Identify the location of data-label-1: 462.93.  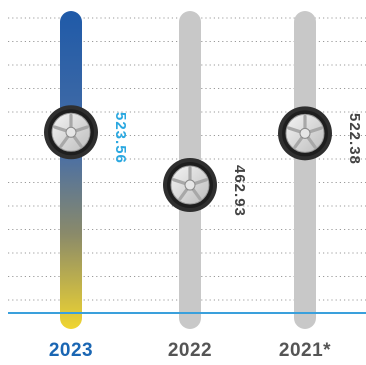
(239, 191).